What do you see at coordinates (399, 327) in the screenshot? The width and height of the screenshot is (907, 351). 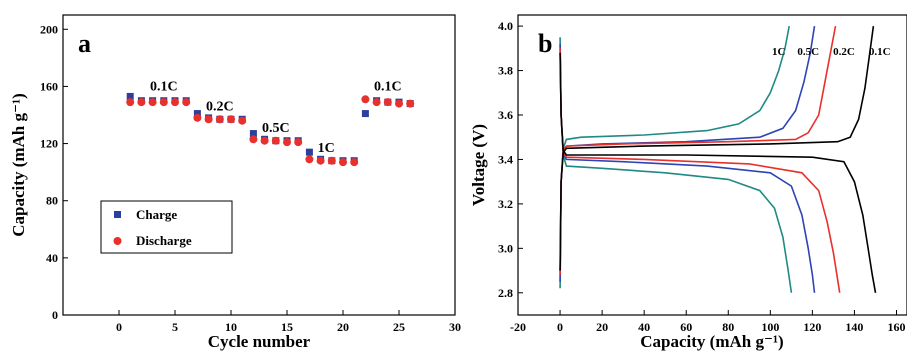 I see `x-tick-label: 25` at bounding box center [399, 327].